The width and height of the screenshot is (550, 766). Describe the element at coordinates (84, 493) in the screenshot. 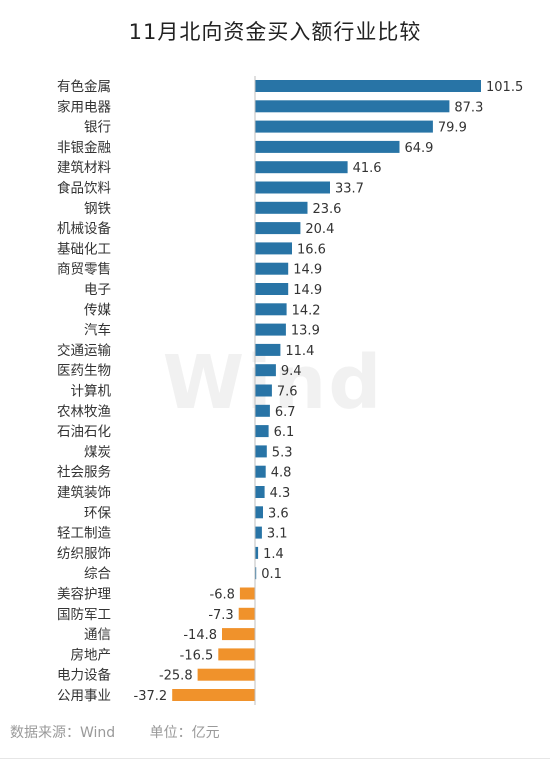

I see `category-label: 建筑装饰` at that location.